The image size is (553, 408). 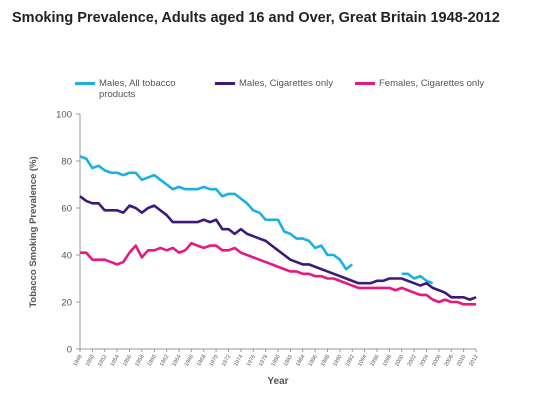 I want to click on x-tick-label: 1972, so click(x=226, y=361).